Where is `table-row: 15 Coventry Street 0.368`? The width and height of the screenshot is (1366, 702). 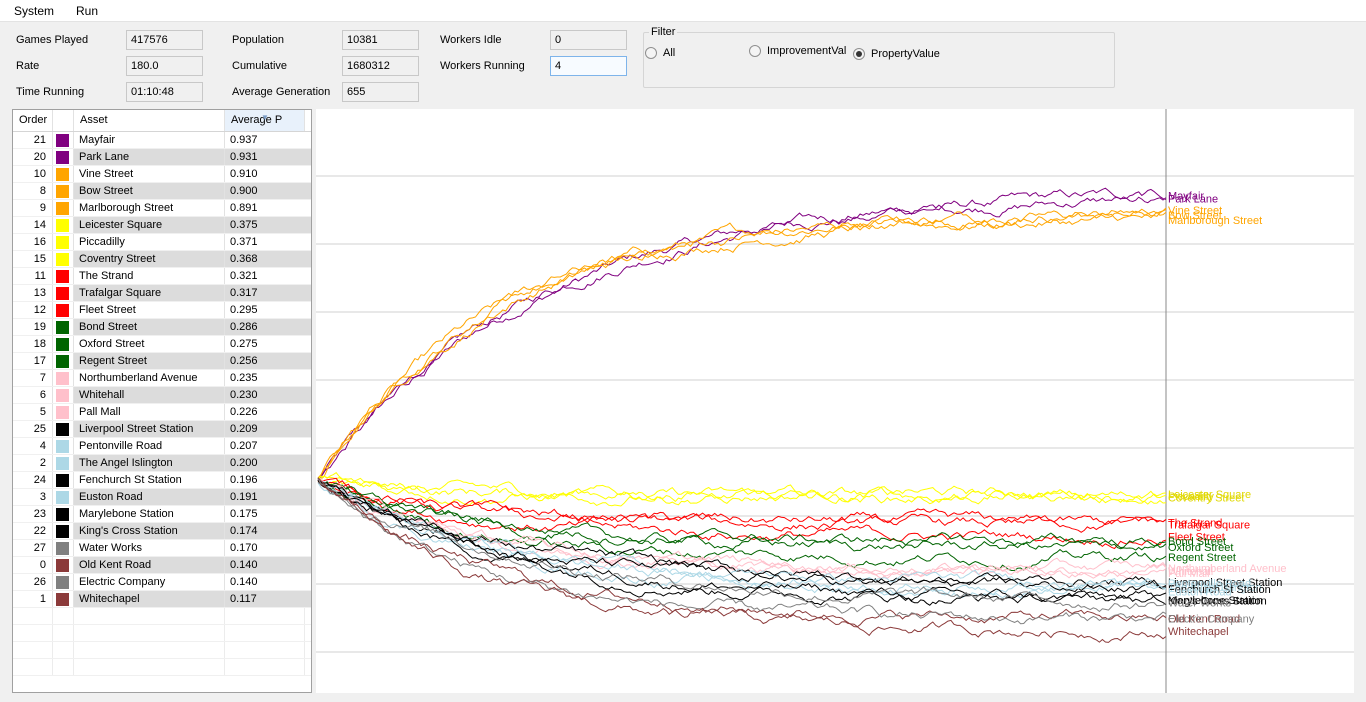 table-row: 15 Coventry Street 0.368 is located at coordinates (162, 259).